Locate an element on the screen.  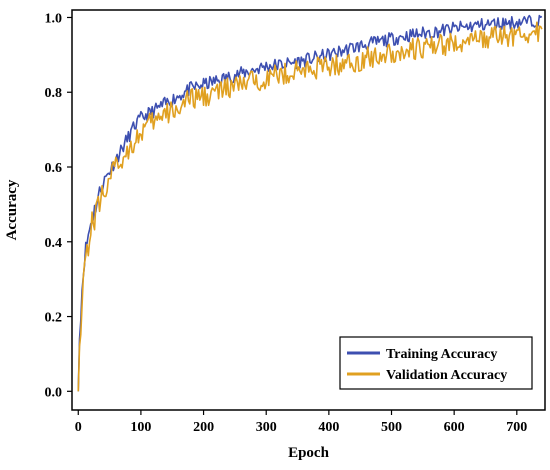
x-tick-label: 600 is located at coordinates (454, 427).